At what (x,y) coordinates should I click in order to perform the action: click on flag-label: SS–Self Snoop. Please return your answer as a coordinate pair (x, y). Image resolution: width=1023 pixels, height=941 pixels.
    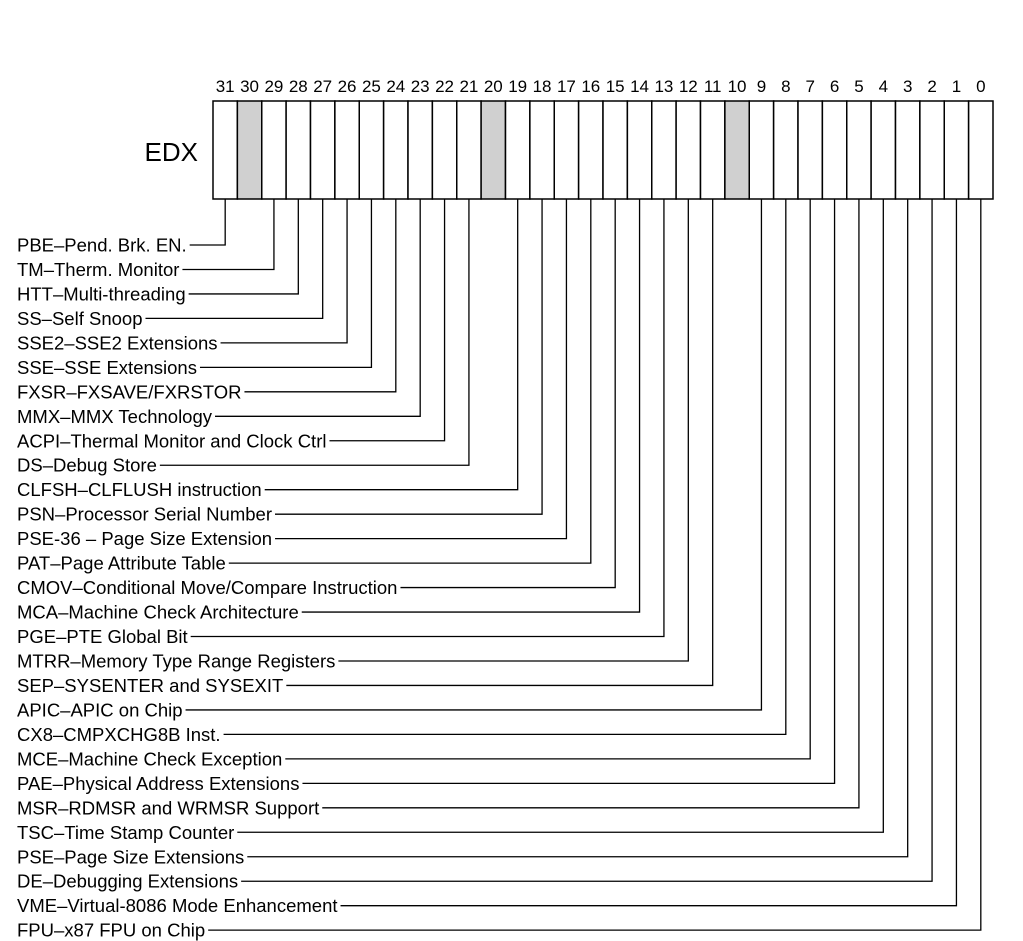
    Looking at the image, I should click on (79, 318).